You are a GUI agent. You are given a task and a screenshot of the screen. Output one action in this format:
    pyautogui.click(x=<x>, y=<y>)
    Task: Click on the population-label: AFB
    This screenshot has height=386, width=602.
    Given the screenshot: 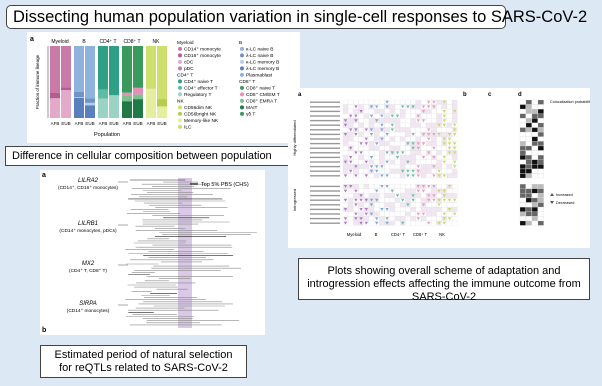 What is the action you would take?
    pyautogui.click(x=127, y=123)
    